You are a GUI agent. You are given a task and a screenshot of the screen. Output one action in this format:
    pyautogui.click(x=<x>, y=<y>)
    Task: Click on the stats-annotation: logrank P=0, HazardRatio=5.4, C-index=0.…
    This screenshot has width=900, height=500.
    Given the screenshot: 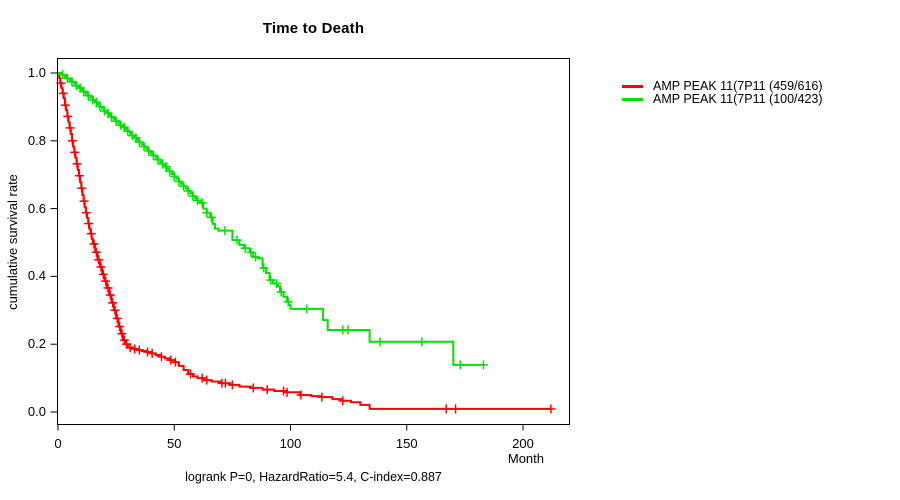 What is the action you would take?
    pyautogui.click(x=313, y=477)
    